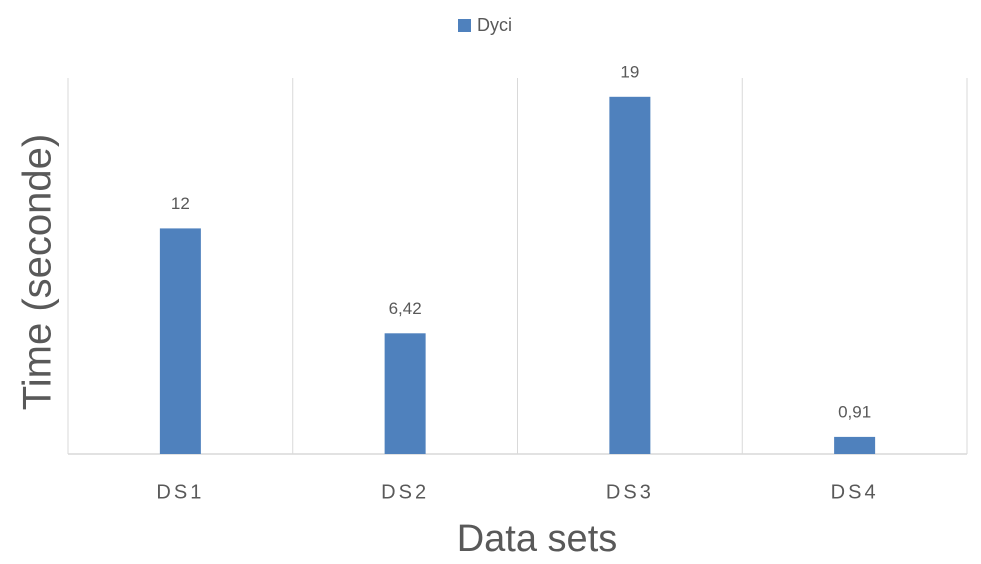 The width and height of the screenshot is (981, 564). Describe the element at coordinates (405, 492) in the screenshot. I see `x-tick-label: DS2` at that location.